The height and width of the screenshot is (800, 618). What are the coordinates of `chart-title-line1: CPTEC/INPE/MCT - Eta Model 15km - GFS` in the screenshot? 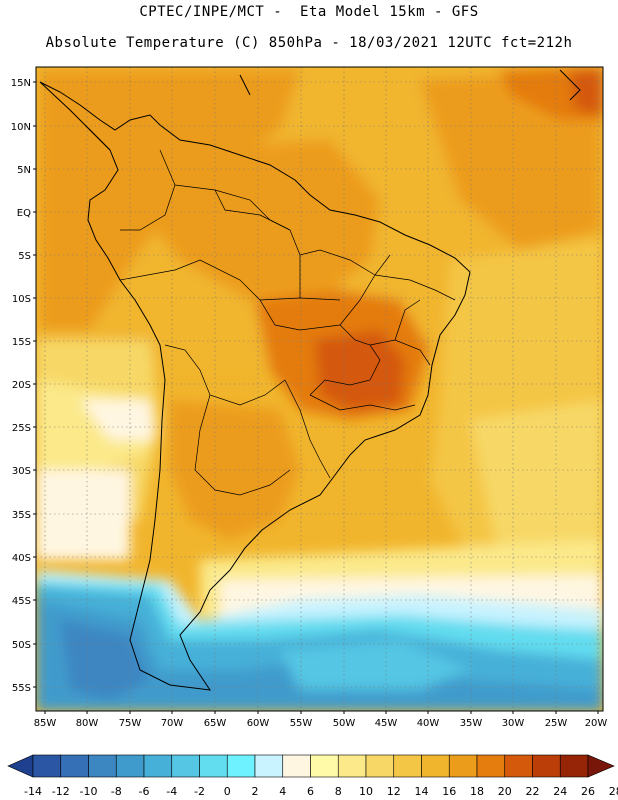 It's located at (309, 12).